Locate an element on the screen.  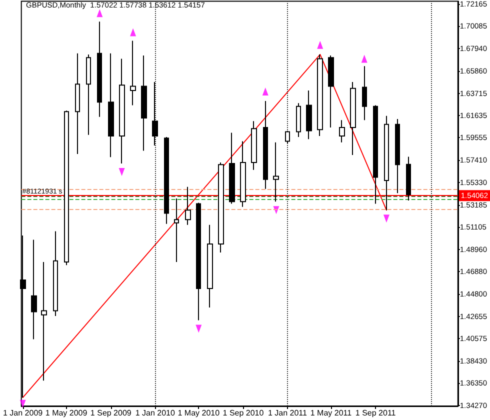
x-tick-label: 1 Sep 2009 is located at coordinates (111, 413).